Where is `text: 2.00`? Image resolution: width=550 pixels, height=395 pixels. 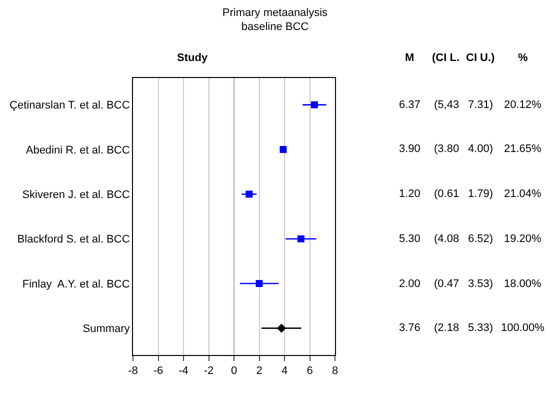
text: 2.00 is located at coordinates (409, 284).